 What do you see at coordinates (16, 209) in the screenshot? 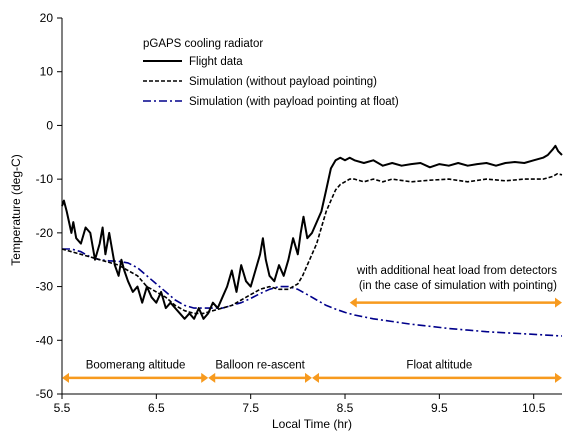
I see `y-axis-label: Temperature (deg-C)` at bounding box center [16, 209].